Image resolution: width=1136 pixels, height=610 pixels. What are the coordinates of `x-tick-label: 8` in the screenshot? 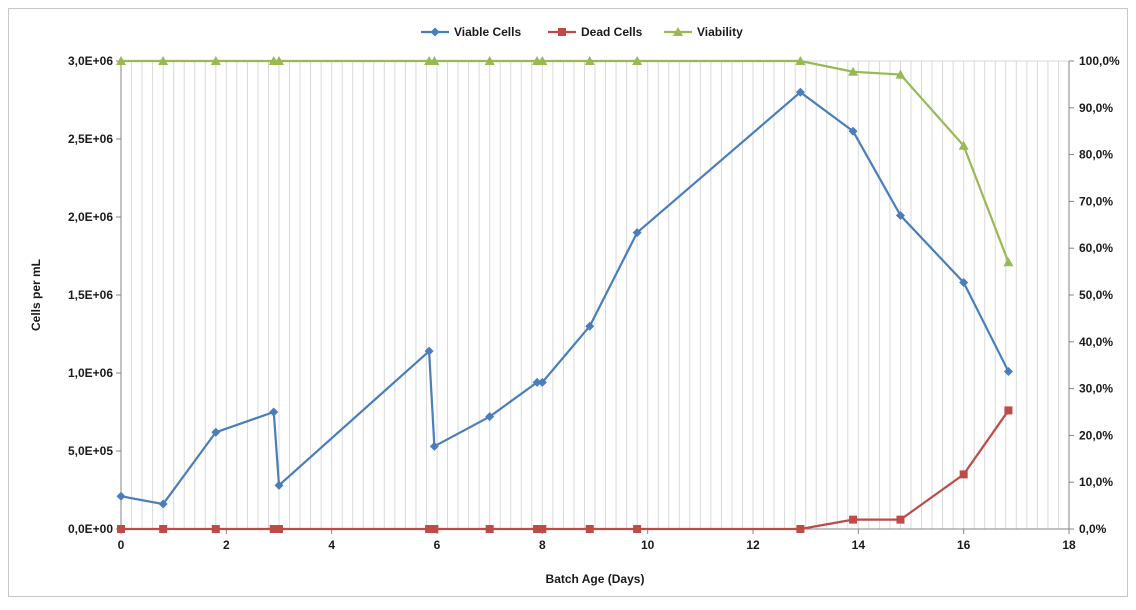 It's located at (542, 545).